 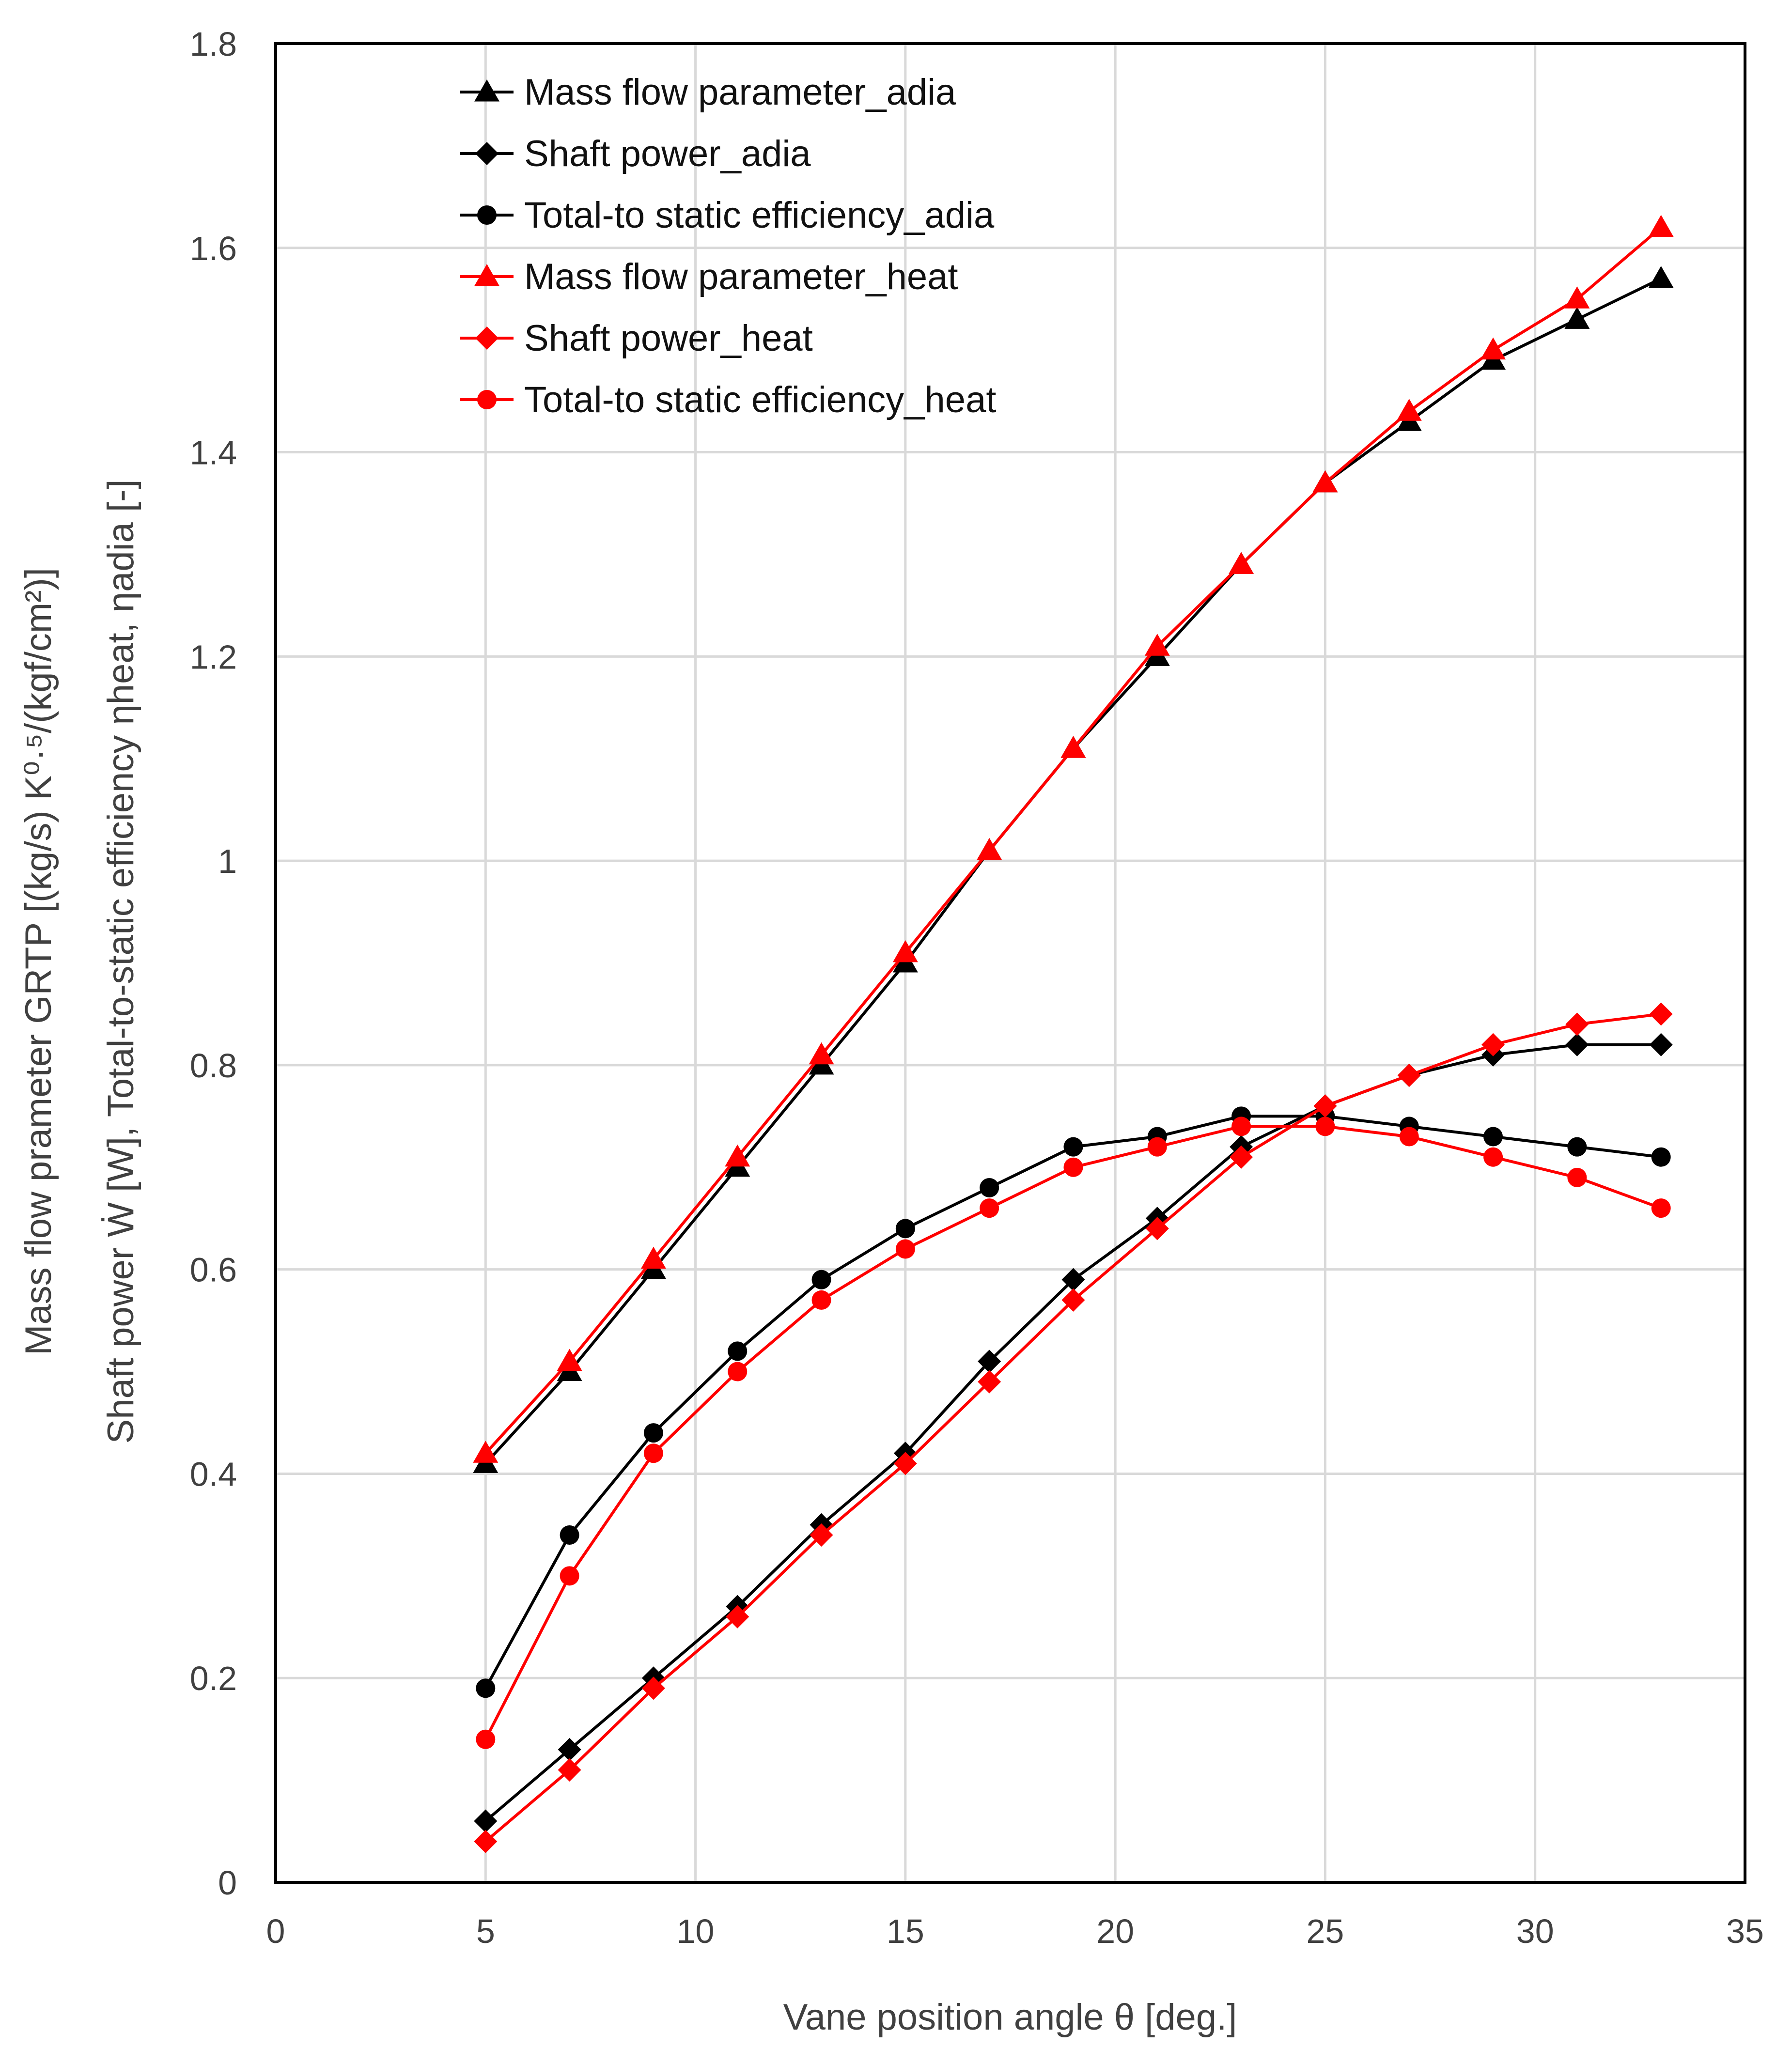 What do you see at coordinates (227, 1883) in the screenshot?
I see `y-tick-label: 0` at bounding box center [227, 1883].